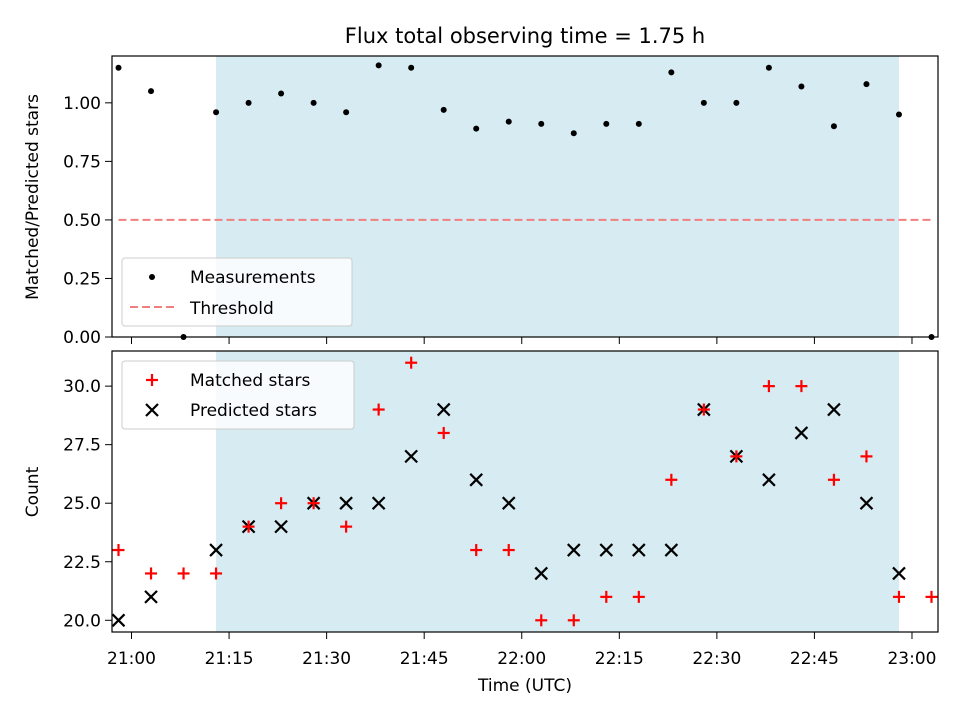 Image resolution: width=960 pixels, height=720 pixels. I want to click on bottom-y-tick-label: 30.0, so click(82, 387).